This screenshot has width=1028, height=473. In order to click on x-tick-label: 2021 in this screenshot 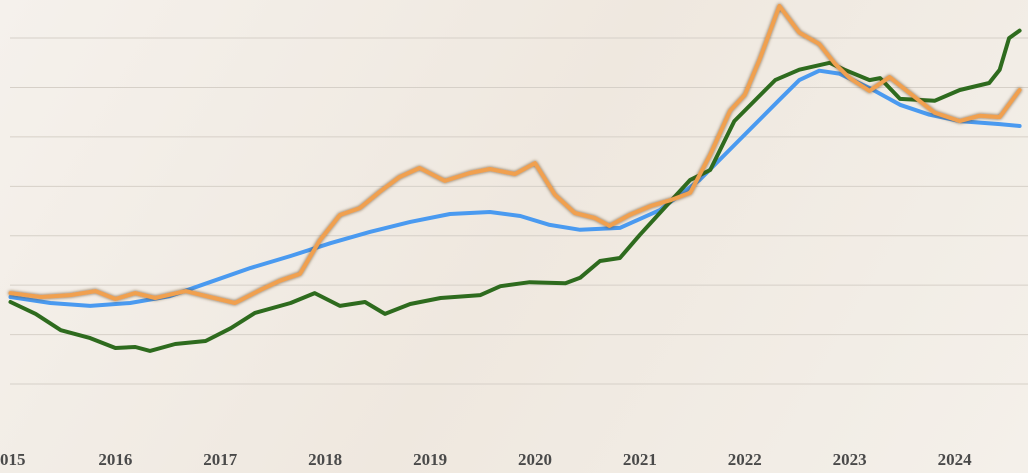, I will do `click(640, 459)`.